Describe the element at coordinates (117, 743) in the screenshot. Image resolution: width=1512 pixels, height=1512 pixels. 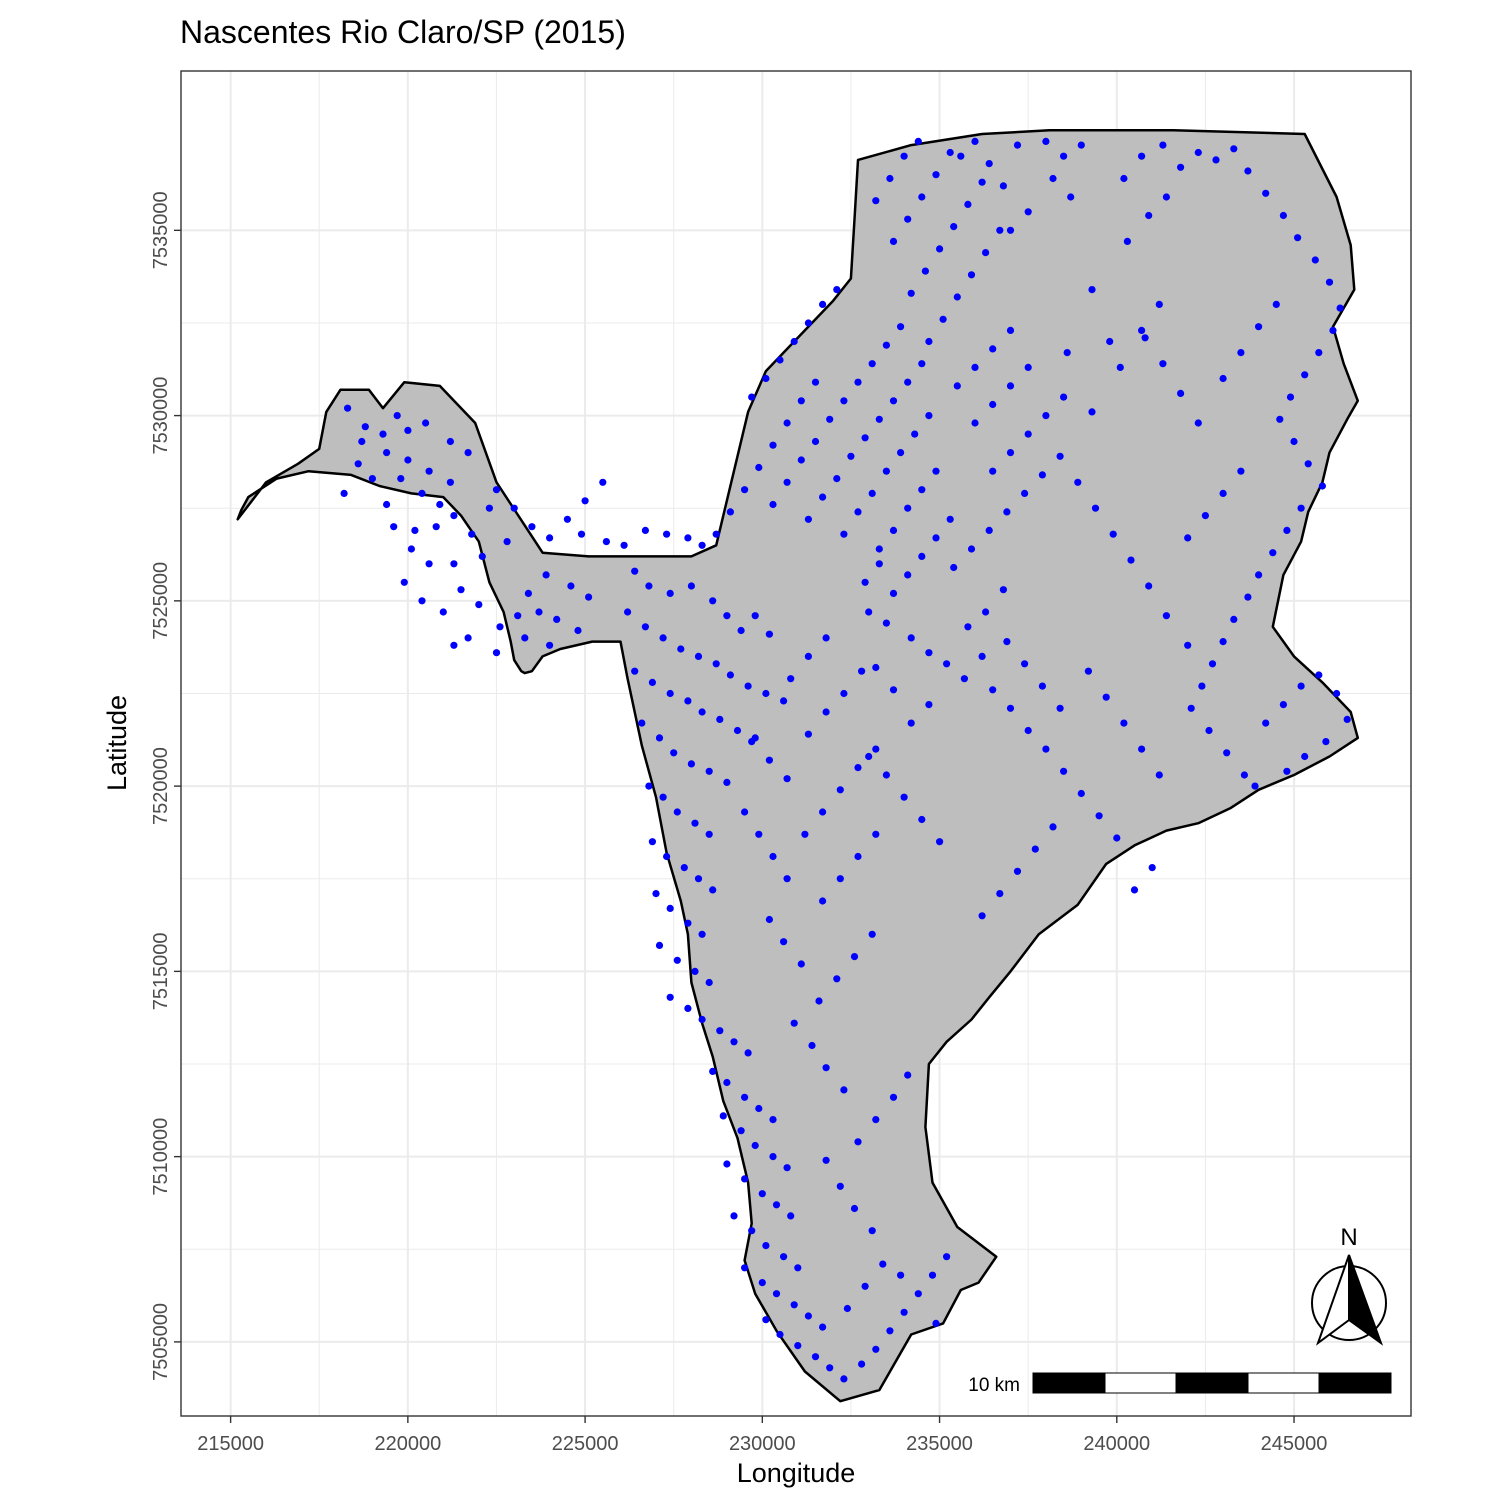
I see `y-axis-title: Latitude` at that location.